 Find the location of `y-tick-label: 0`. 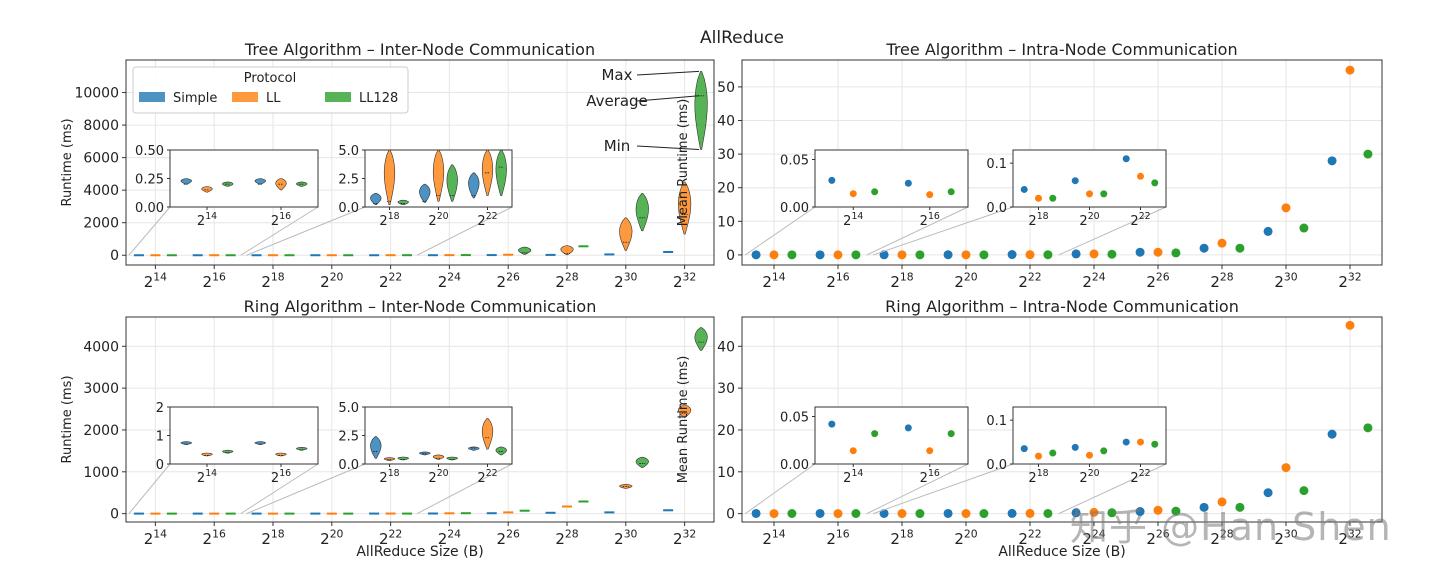

y-tick-label: 0 is located at coordinates (114, 256).